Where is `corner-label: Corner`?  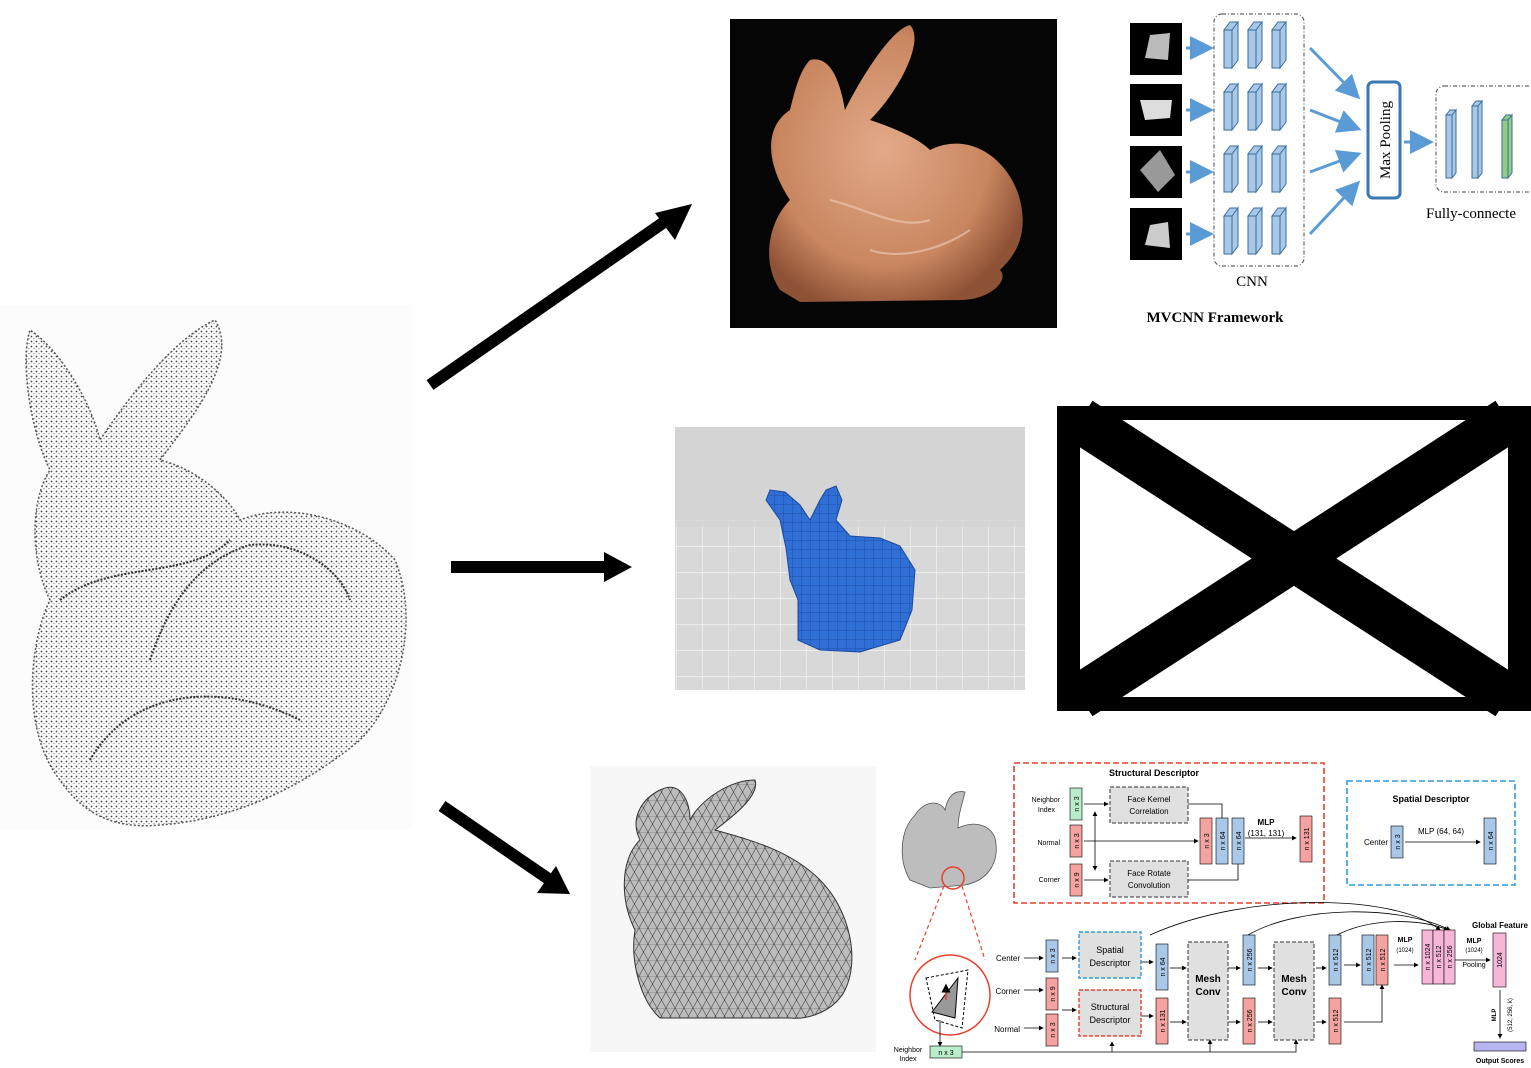
corner-label: Corner is located at coordinates (1050, 880).